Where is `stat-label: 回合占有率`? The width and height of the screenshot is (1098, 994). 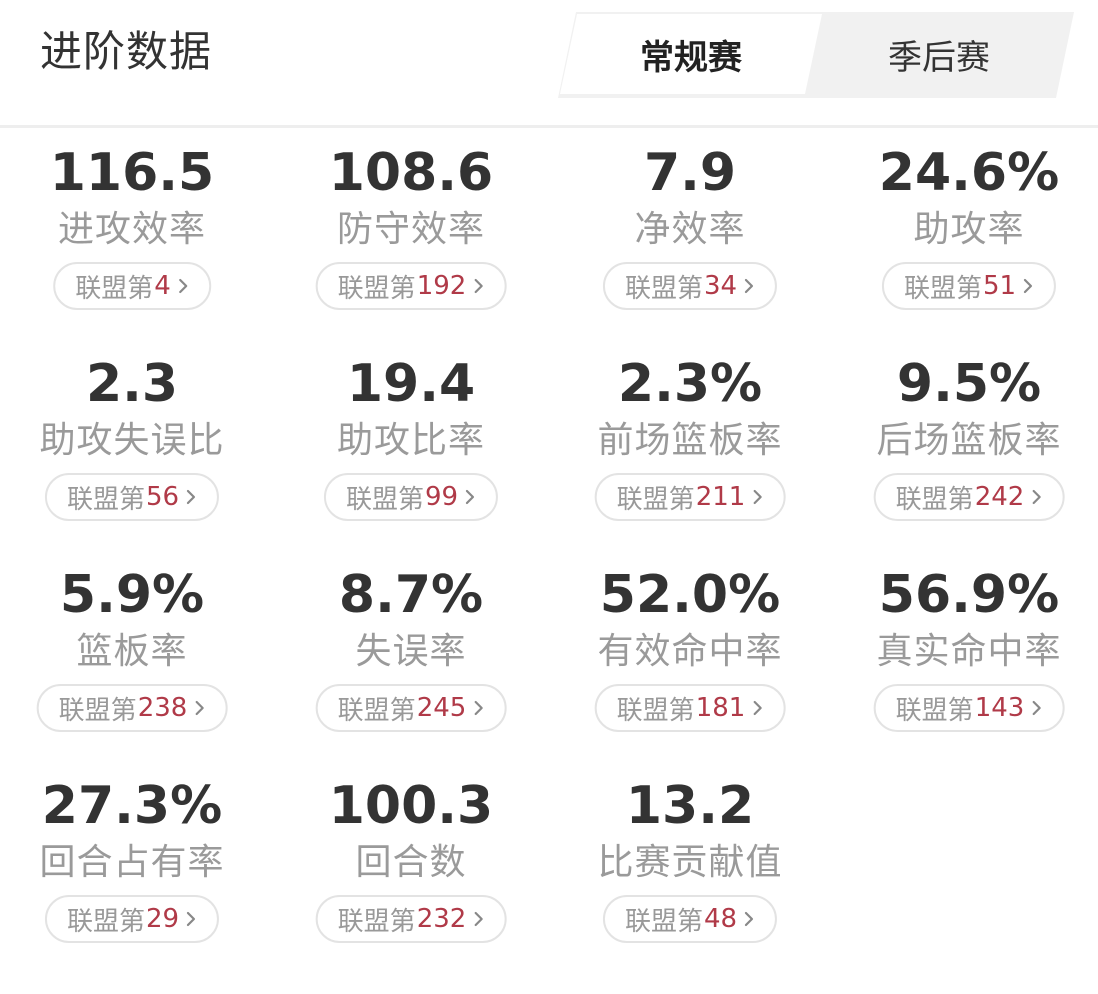 stat-label: 回合占有率 is located at coordinates (132, 862).